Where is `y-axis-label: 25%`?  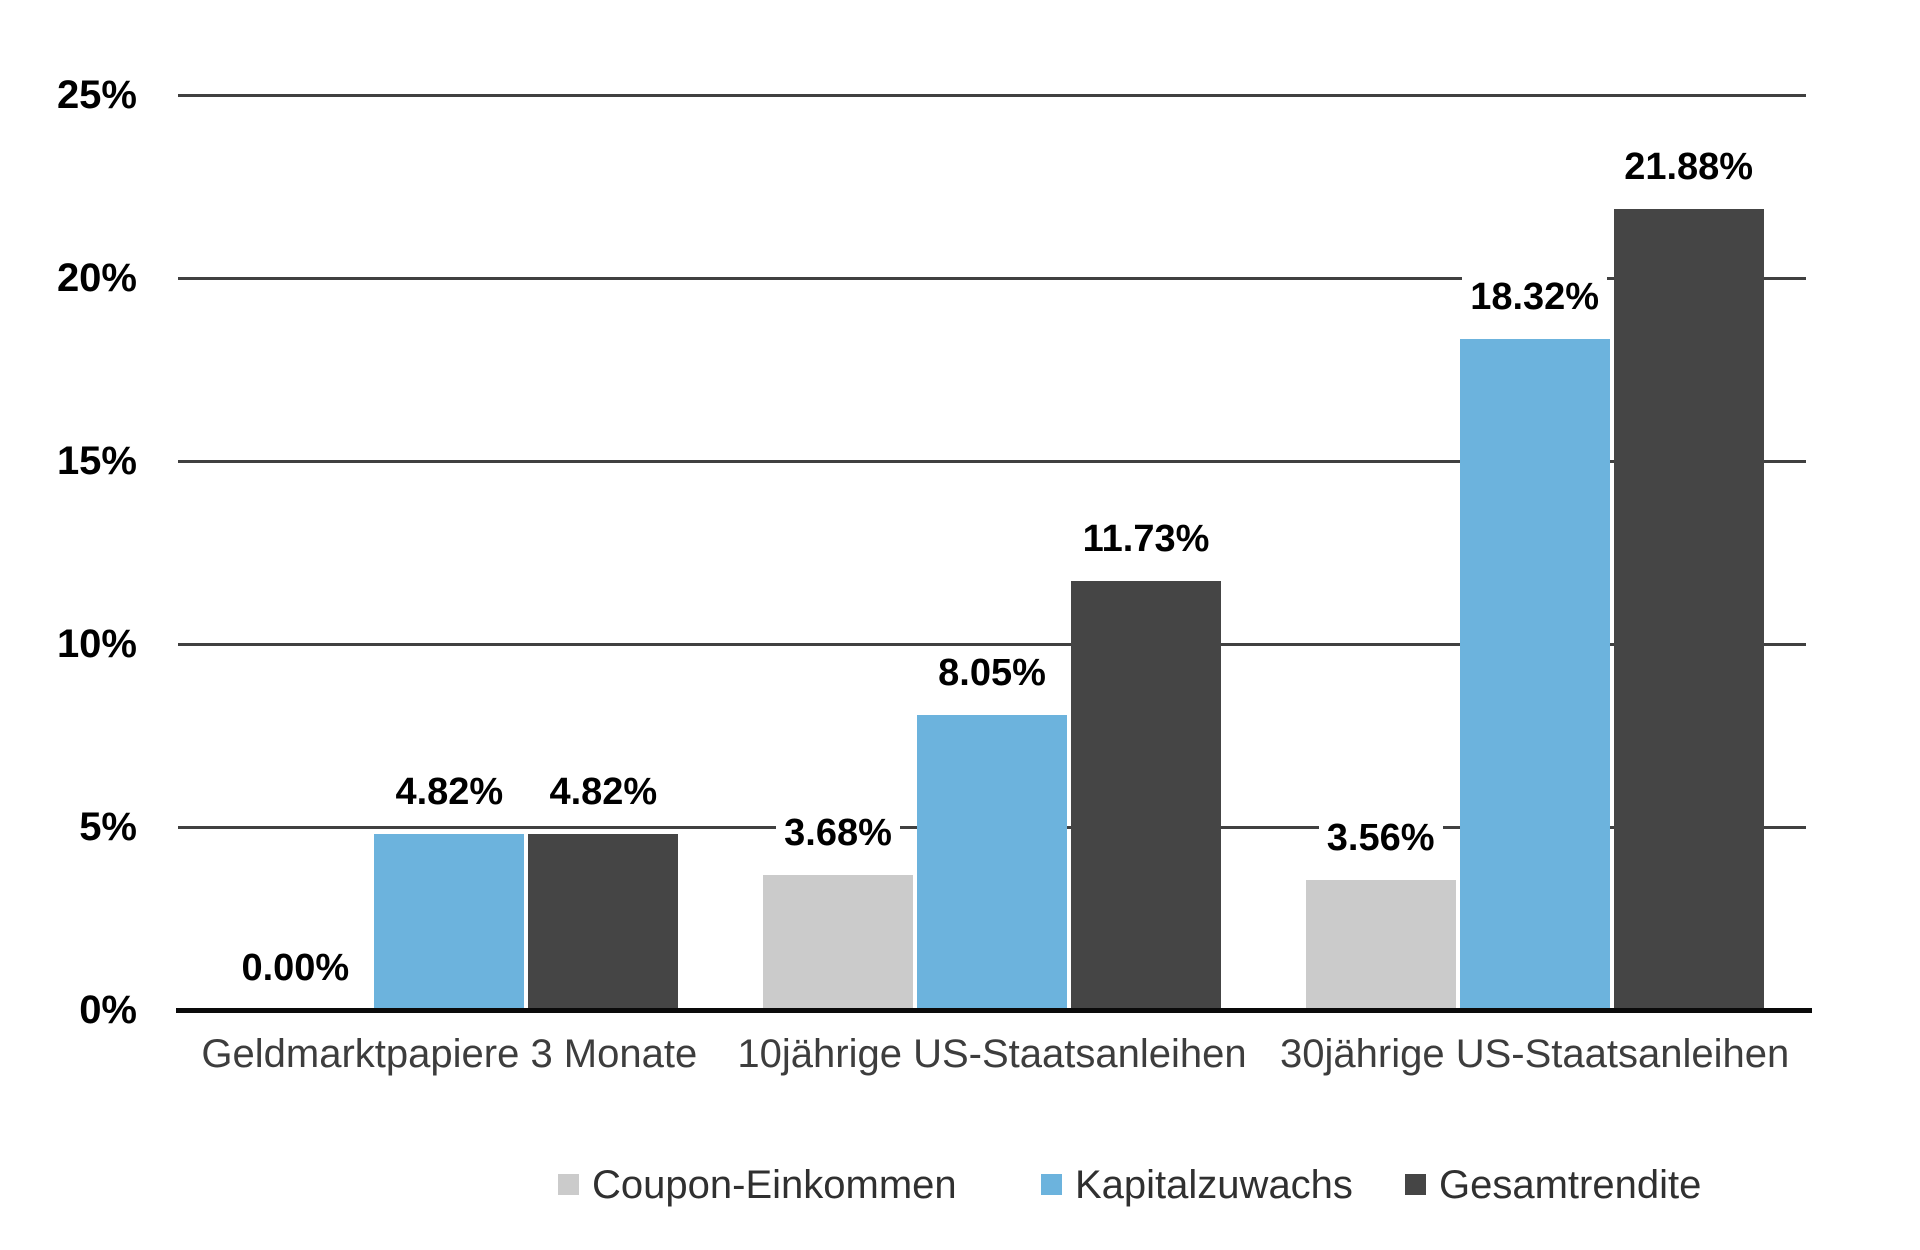
y-axis-label: 25% is located at coordinates (96, 95).